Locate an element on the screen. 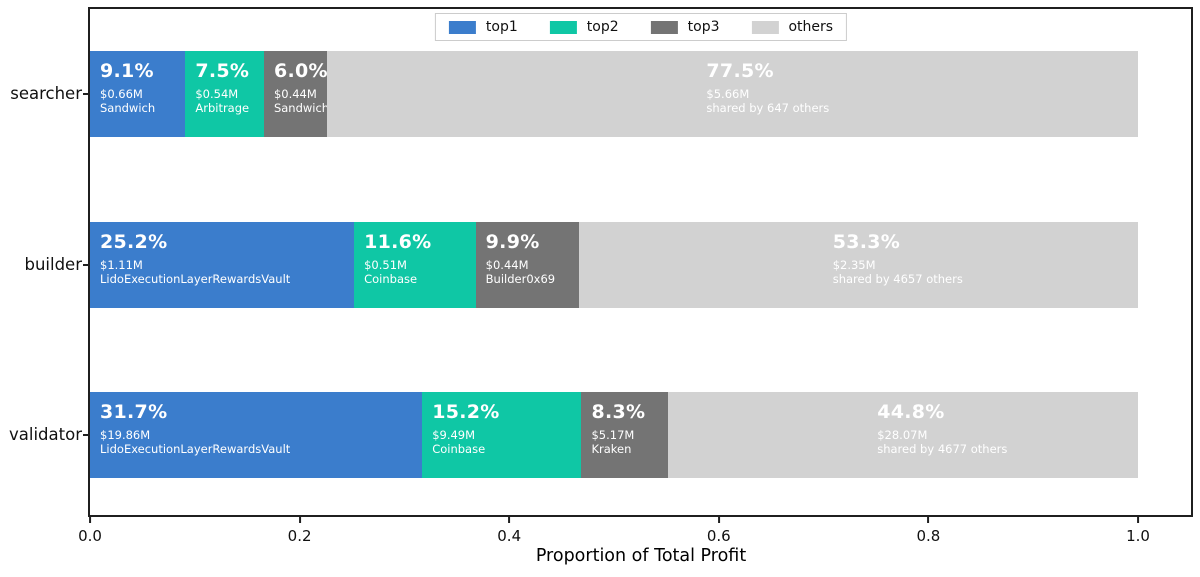 This screenshot has width=1200, height=577. xtick-0.8: 0.8 is located at coordinates (928, 531).